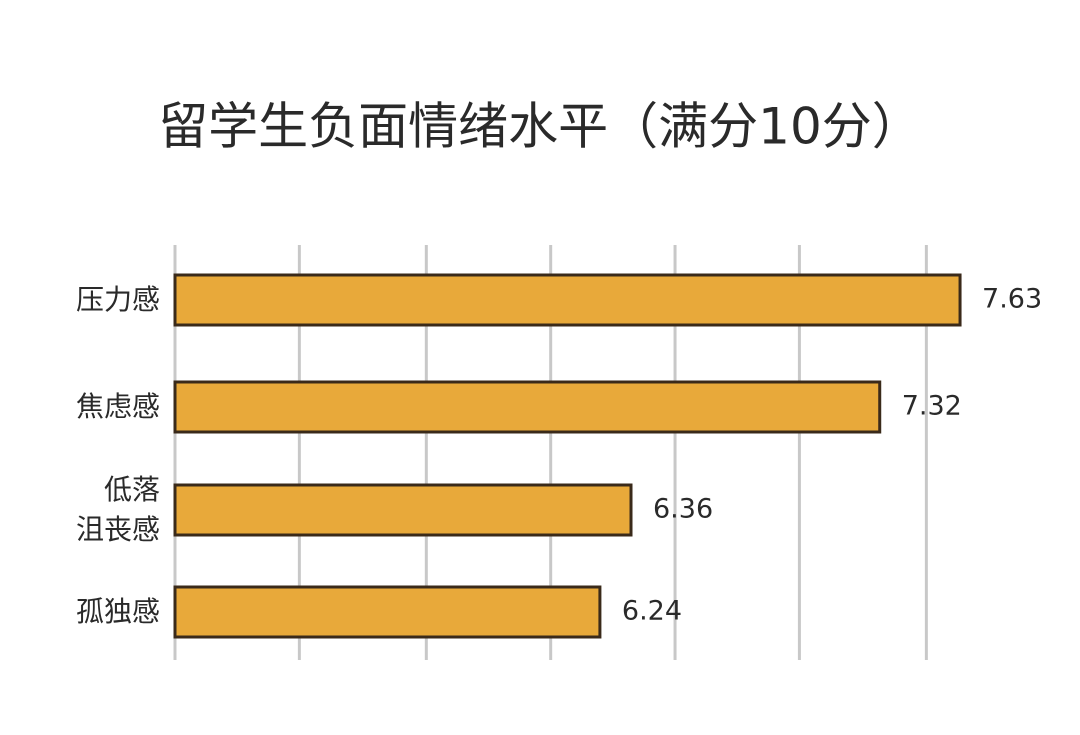 The width and height of the screenshot is (1080, 735). Describe the element at coordinates (117, 509) in the screenshot. I see `category-label: 低落 沮丧感` at that location.